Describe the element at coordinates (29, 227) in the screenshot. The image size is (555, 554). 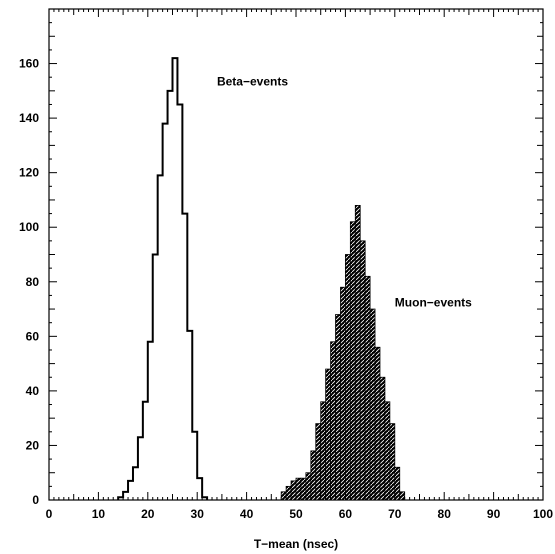
I see `y-tick-label: 100` at that location.